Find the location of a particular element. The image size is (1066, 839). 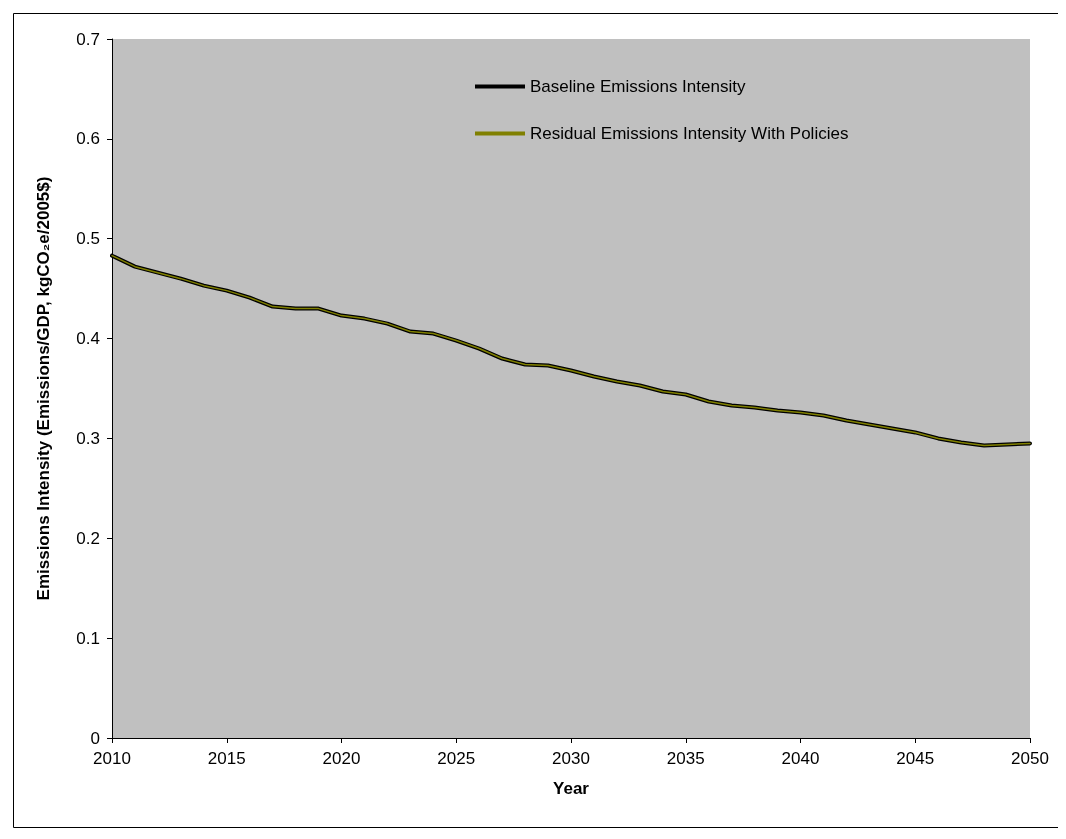

y-tick-label: 0.7 is located at coordinates (88, 39).